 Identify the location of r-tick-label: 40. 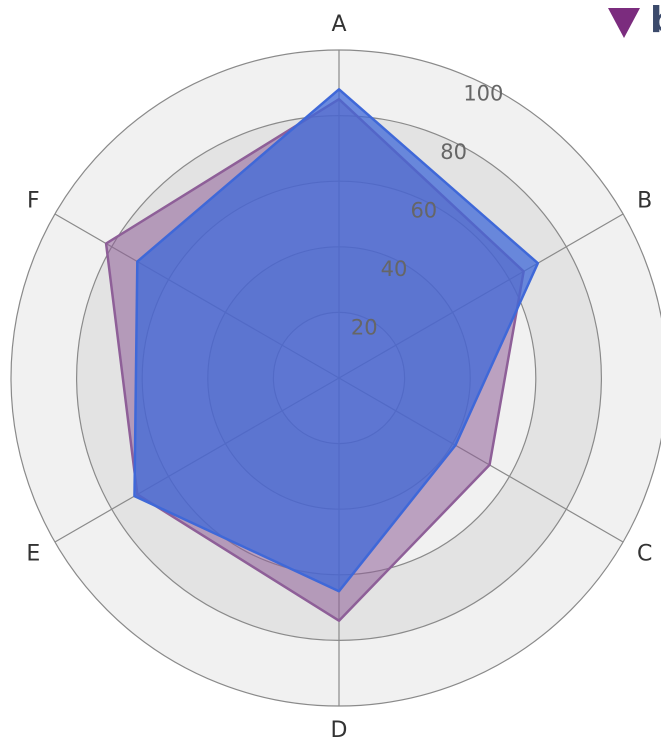
(394, 269).